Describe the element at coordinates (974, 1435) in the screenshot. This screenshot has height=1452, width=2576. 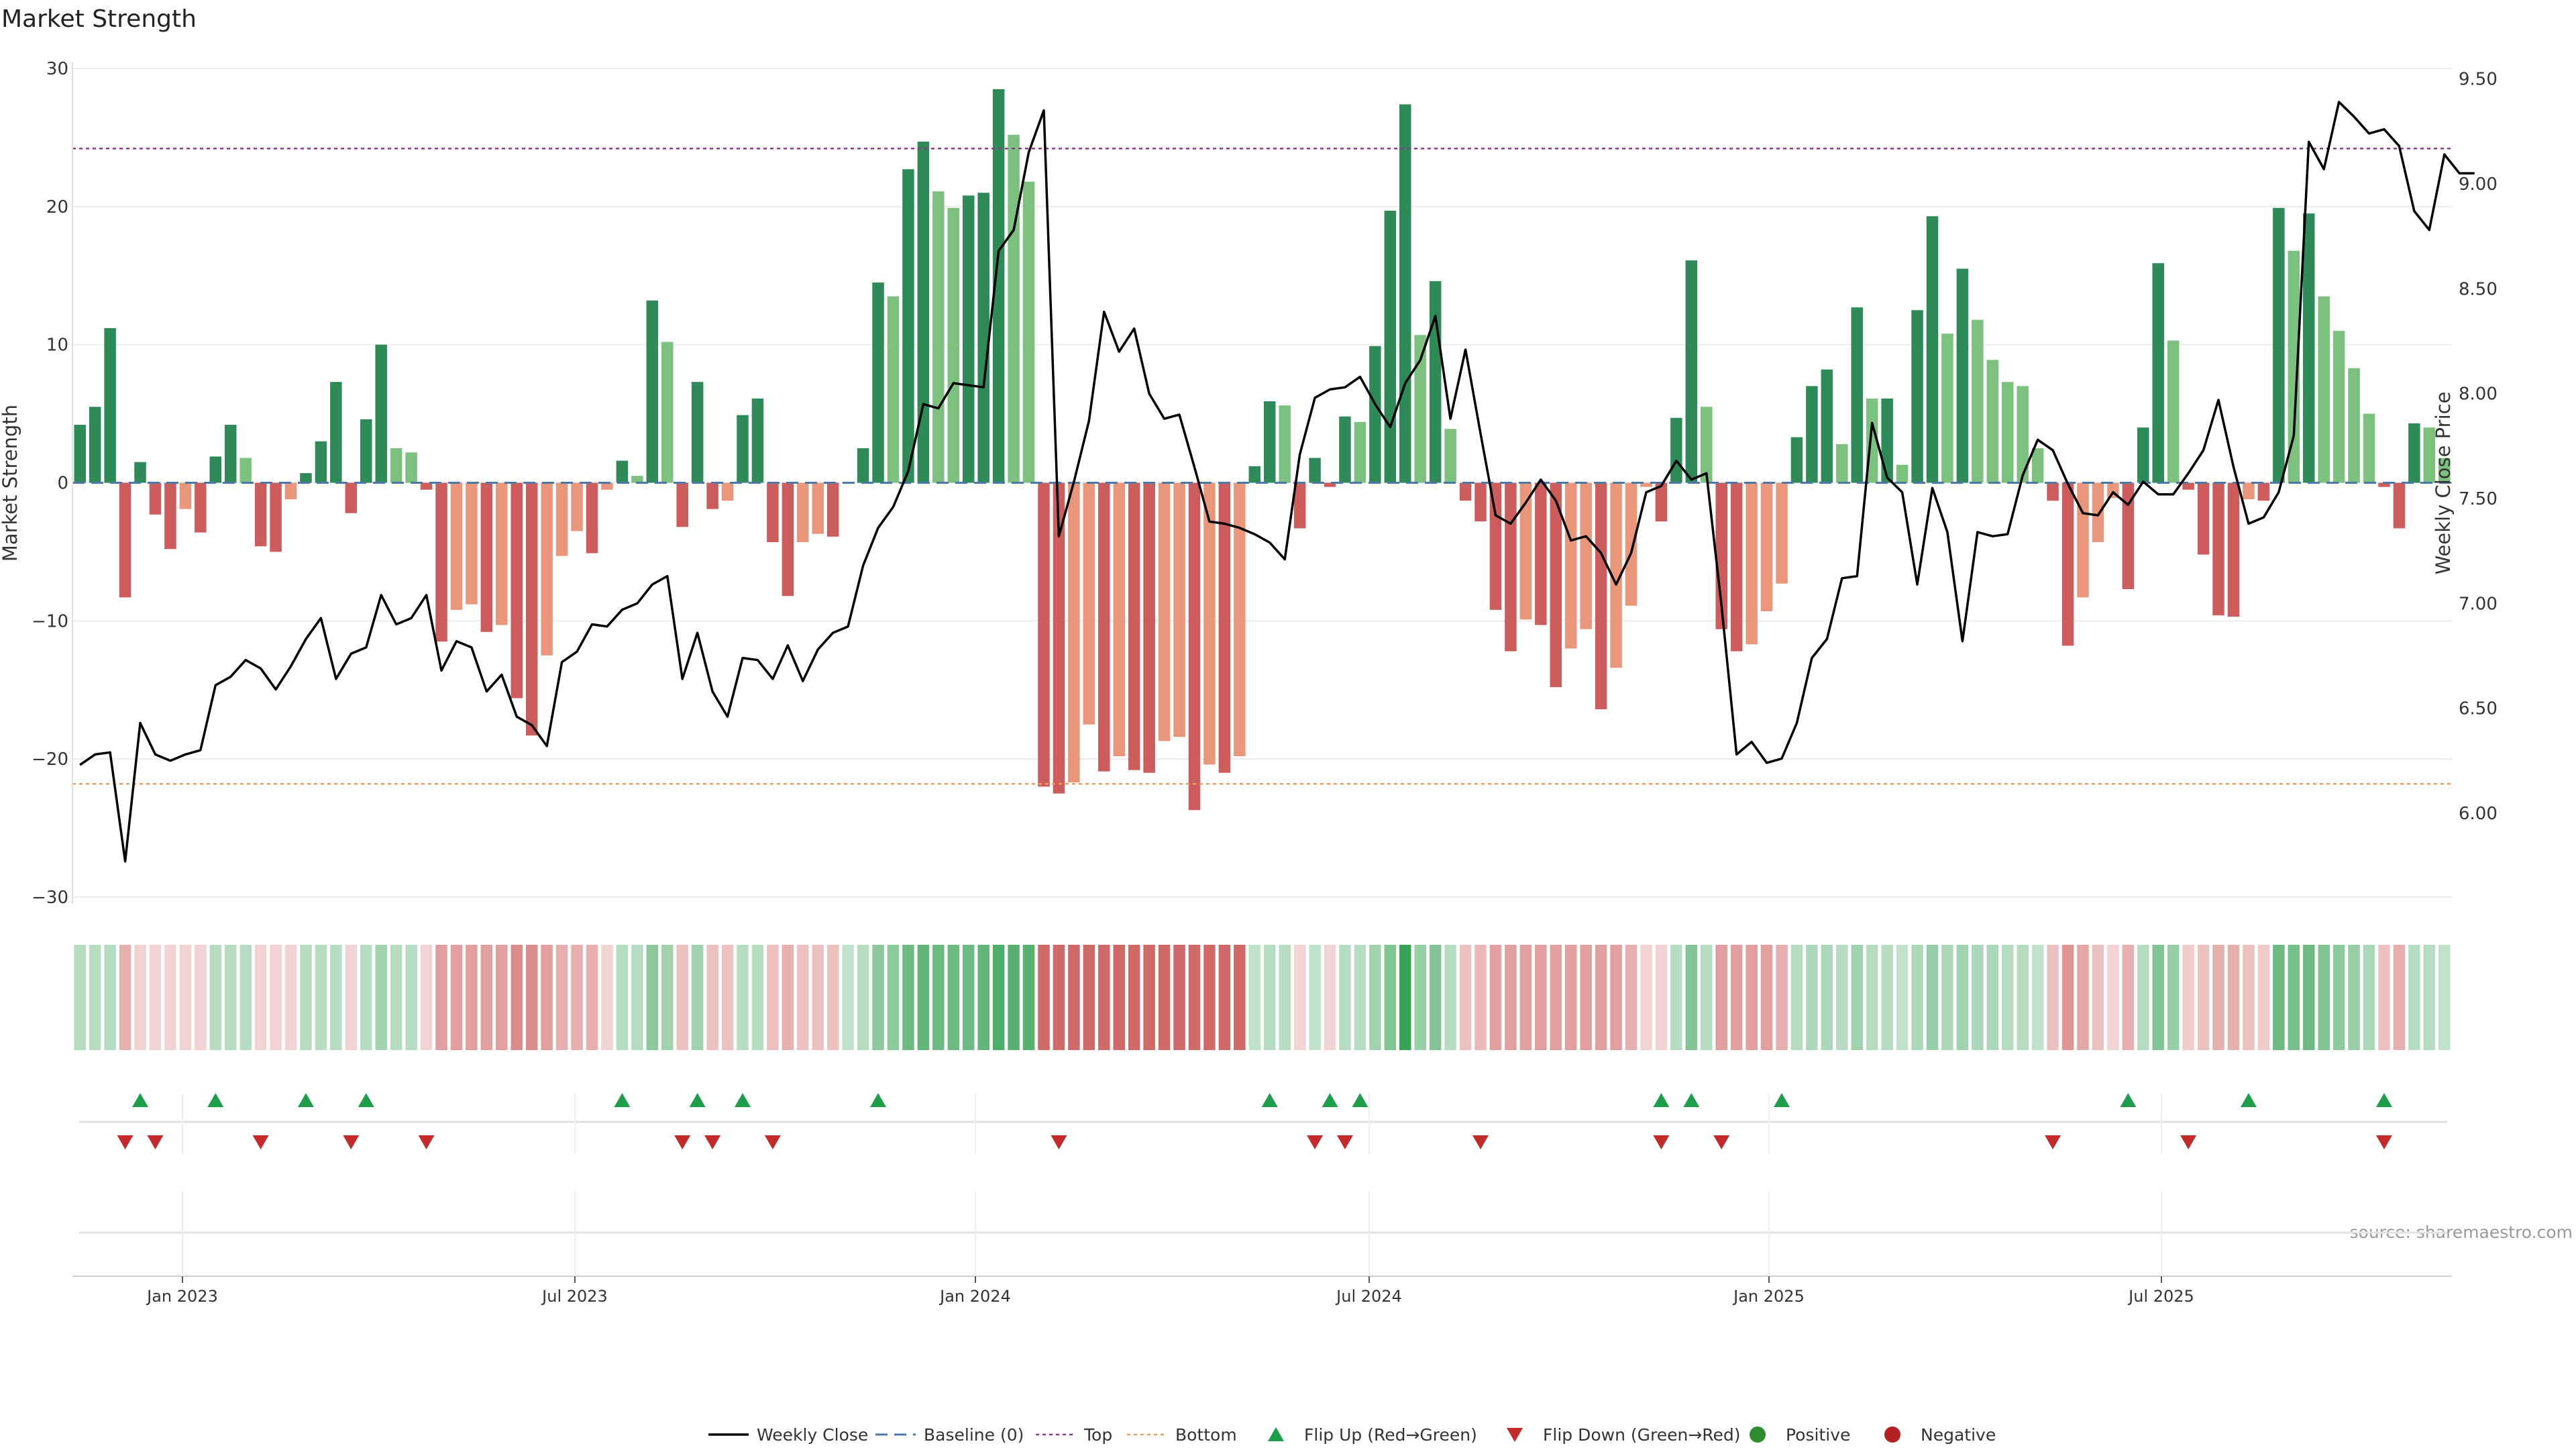
I see `legend-label: Baseline (0)` at that location.